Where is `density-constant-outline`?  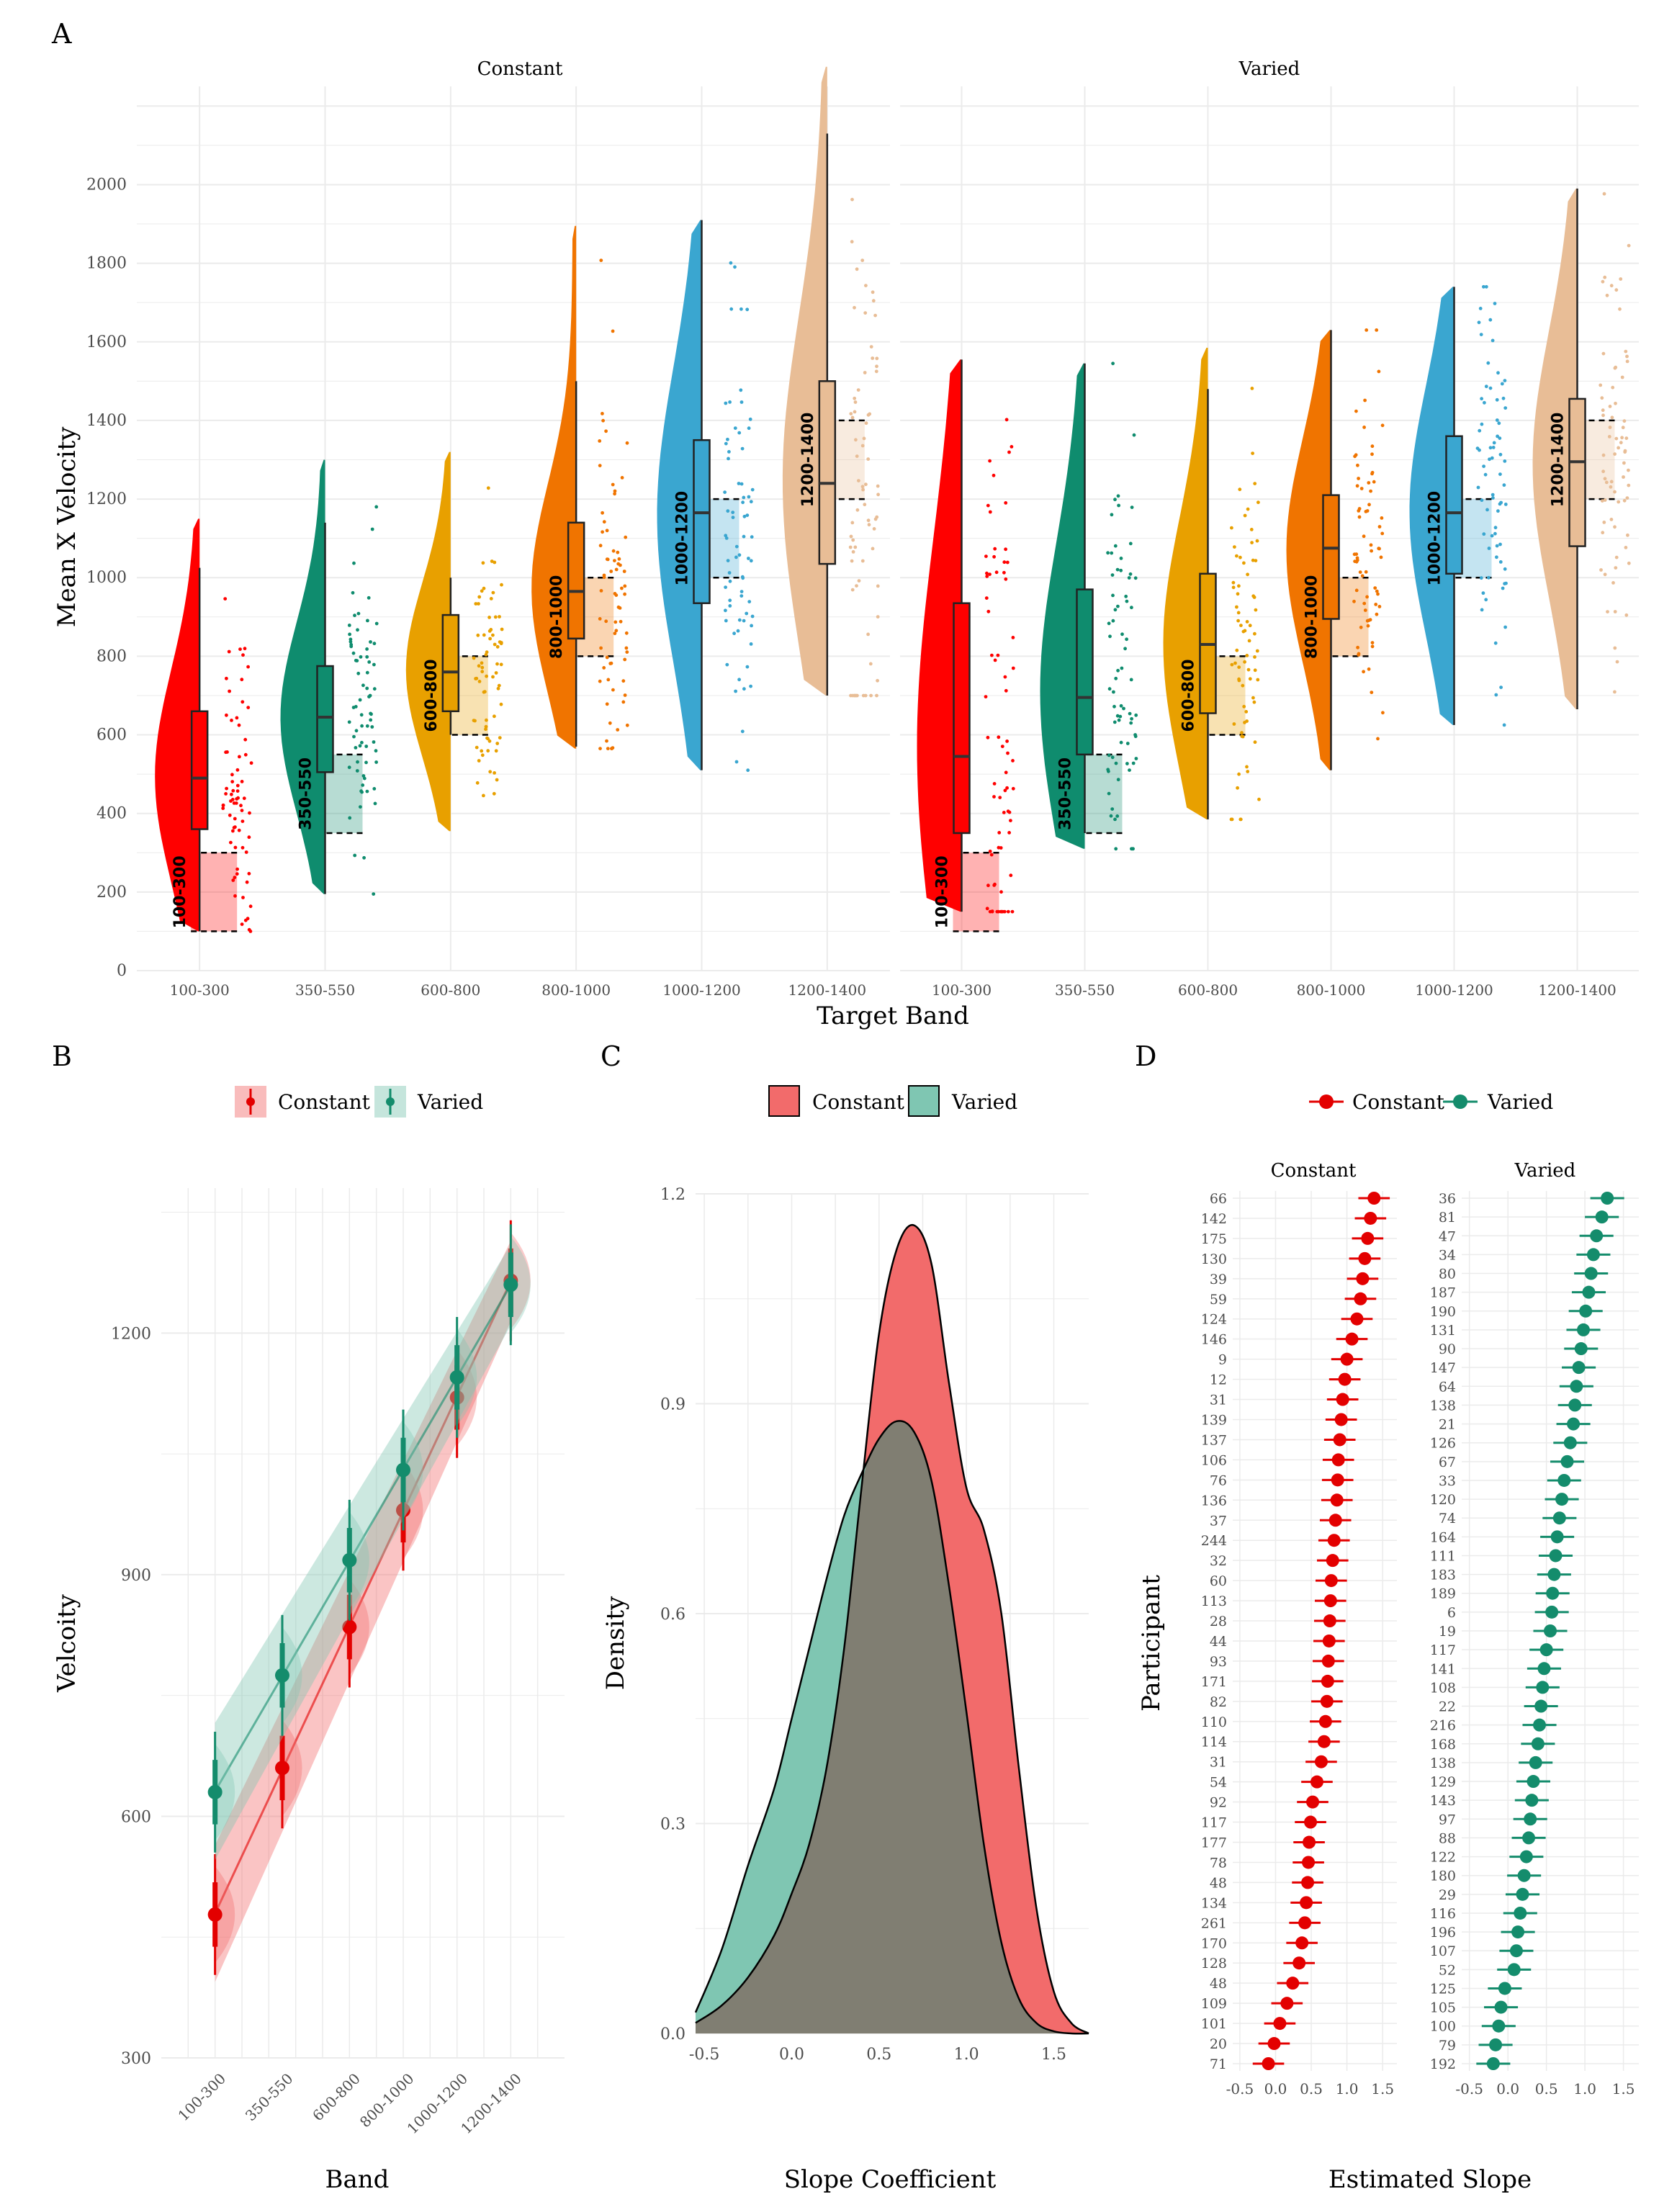
density-constant-outline is located at coordinates (892, 1629).